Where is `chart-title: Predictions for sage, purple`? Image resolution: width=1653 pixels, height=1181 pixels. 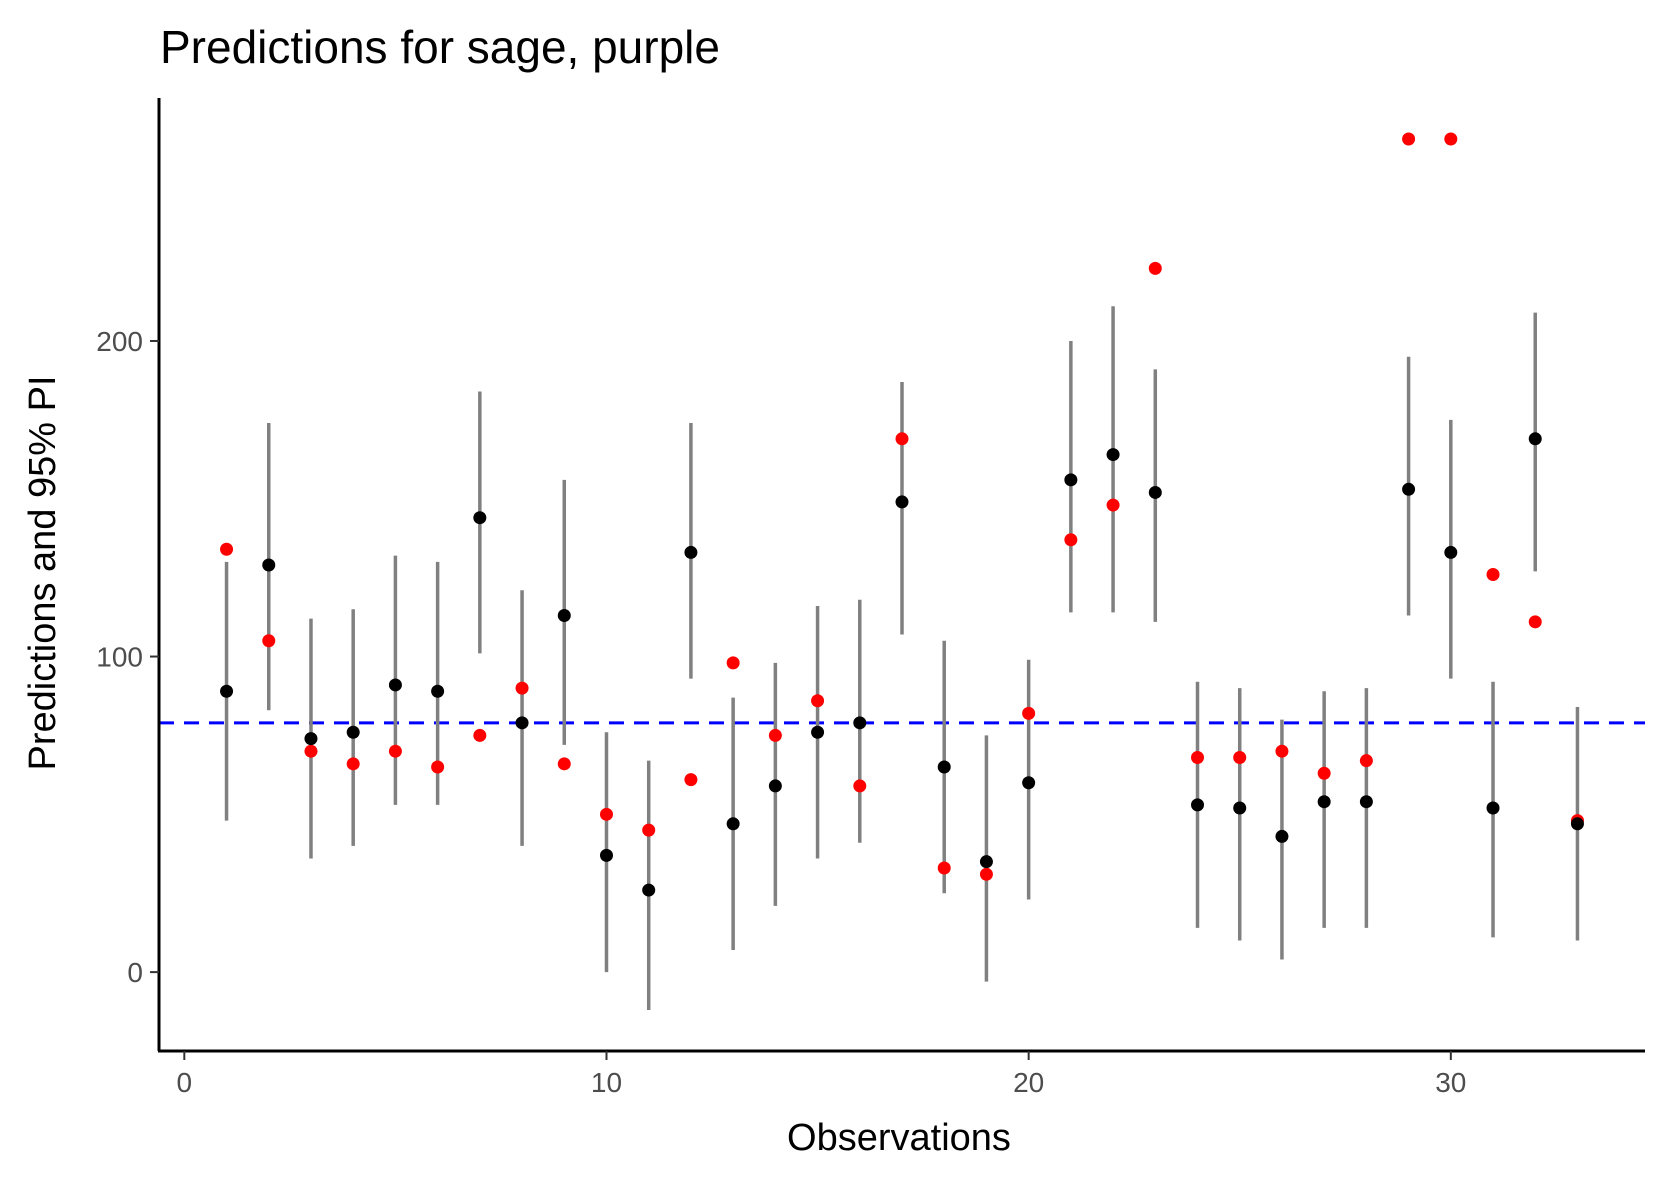
chart-title: Predictions for sage, purple is located at coordinates (440, 47).